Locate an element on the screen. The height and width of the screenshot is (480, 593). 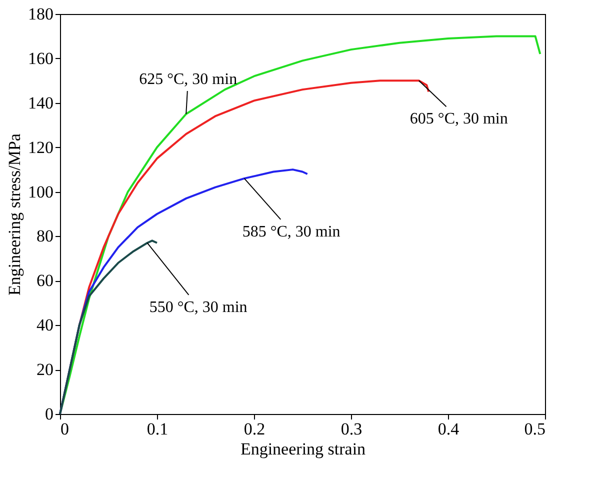
x-tick-label: 0.2 is located at coordinates (255, 429).